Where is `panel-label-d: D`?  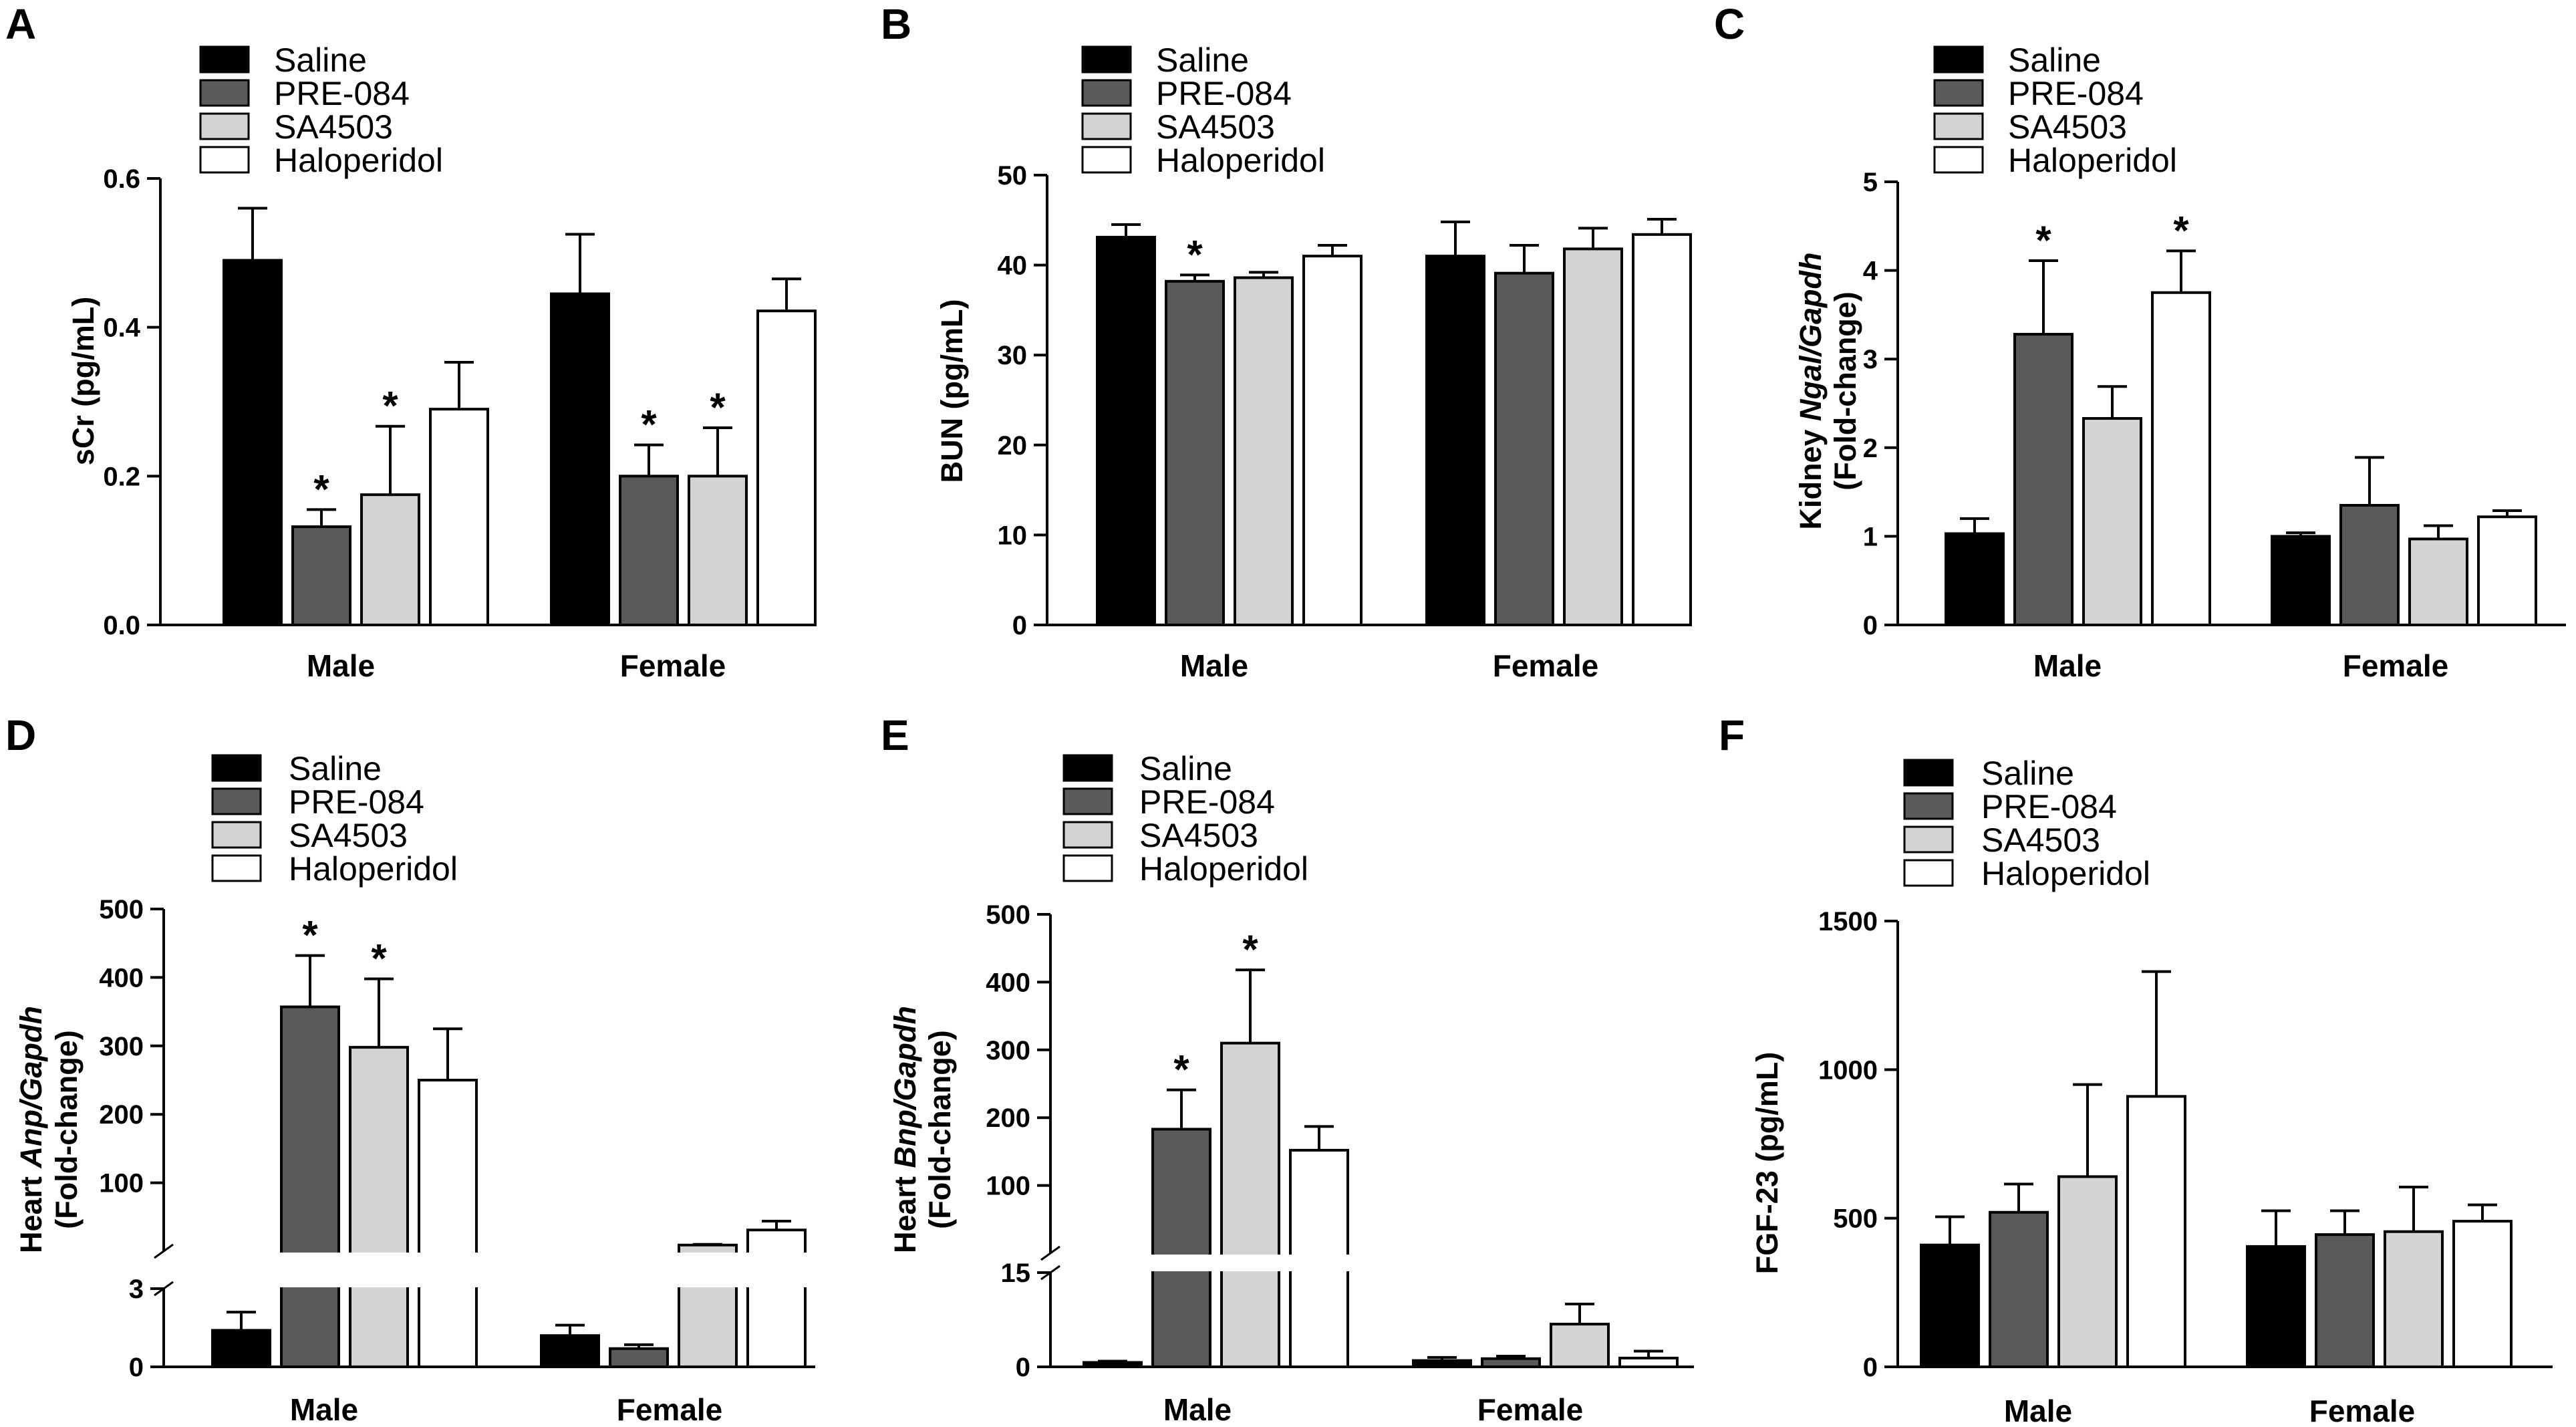 panel-label-d: D is located at coordinates (20, 735).